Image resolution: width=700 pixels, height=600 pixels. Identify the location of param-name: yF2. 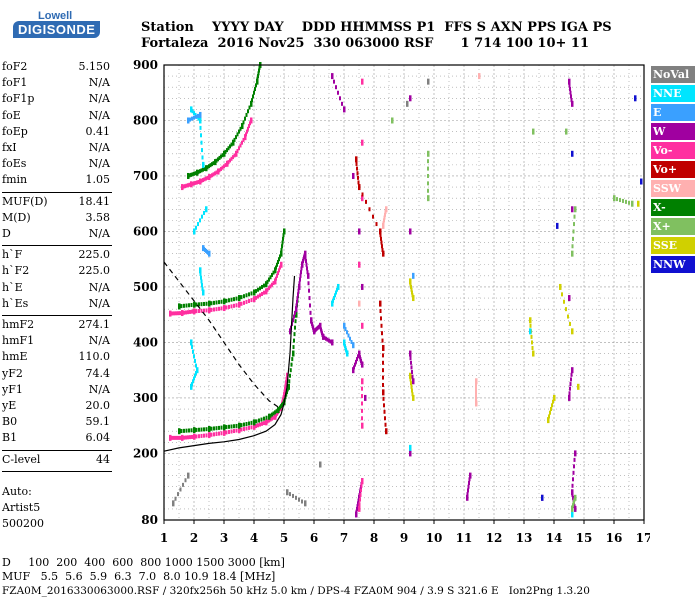
(12, 373).